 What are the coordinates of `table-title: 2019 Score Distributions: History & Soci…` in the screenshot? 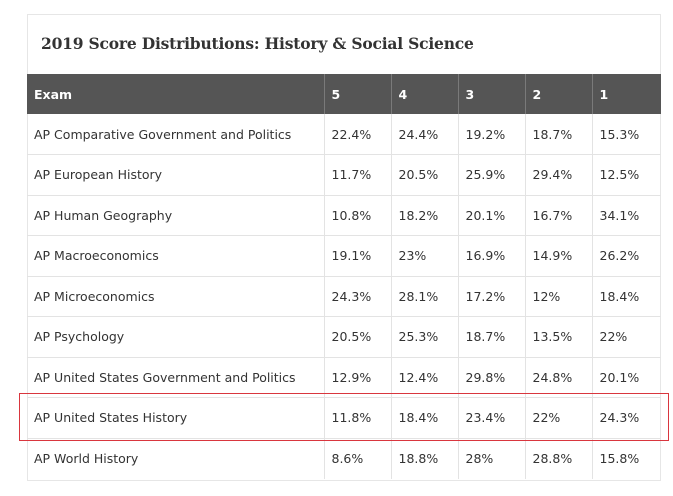 It's located at (257, 43).